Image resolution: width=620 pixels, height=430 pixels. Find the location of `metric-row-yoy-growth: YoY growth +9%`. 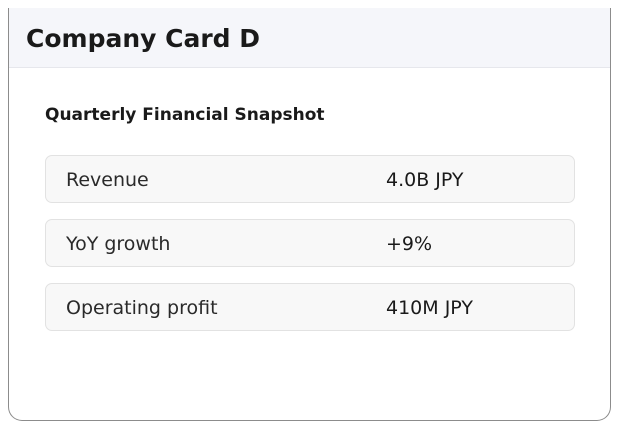

metric-row-yoy-growth: YoY growth +9% is located at coordinates (310, 243).